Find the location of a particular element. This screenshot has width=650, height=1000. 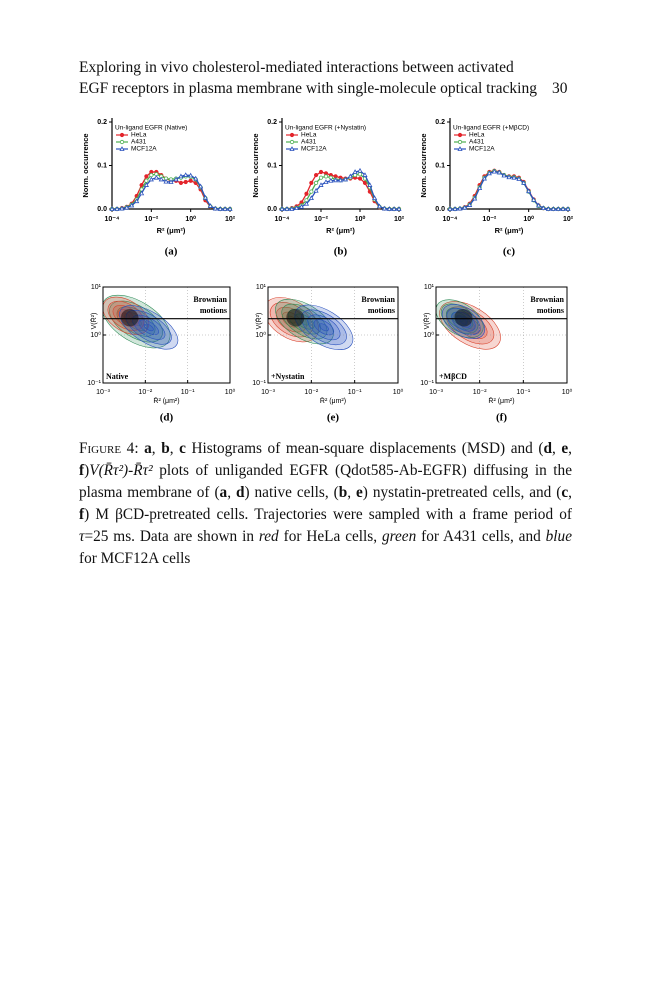

x-axis-label: R² (μm²) is located at coordinates (171, 230).